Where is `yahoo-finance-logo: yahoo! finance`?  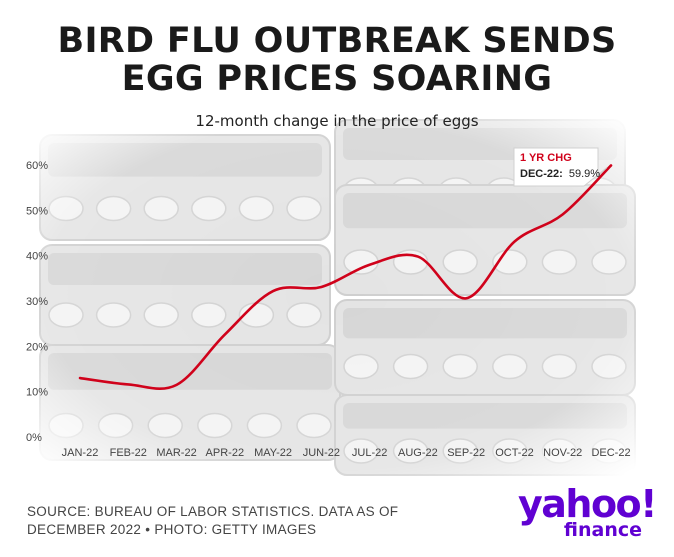
yahoo-finance-logo: yahoo! finance is located at coordinates (587, 511).